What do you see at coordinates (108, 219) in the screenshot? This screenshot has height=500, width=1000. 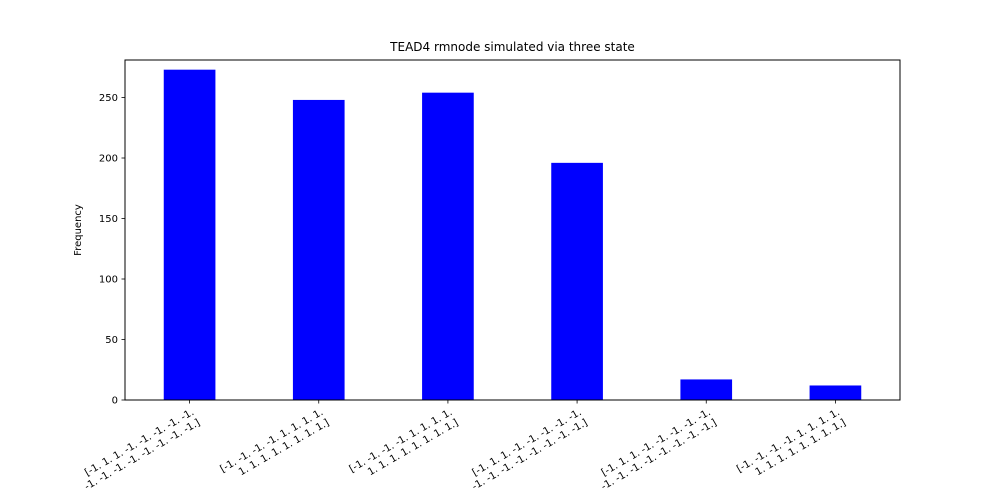 I see `y-tick-label: 150` at bounding box center [108, 219].